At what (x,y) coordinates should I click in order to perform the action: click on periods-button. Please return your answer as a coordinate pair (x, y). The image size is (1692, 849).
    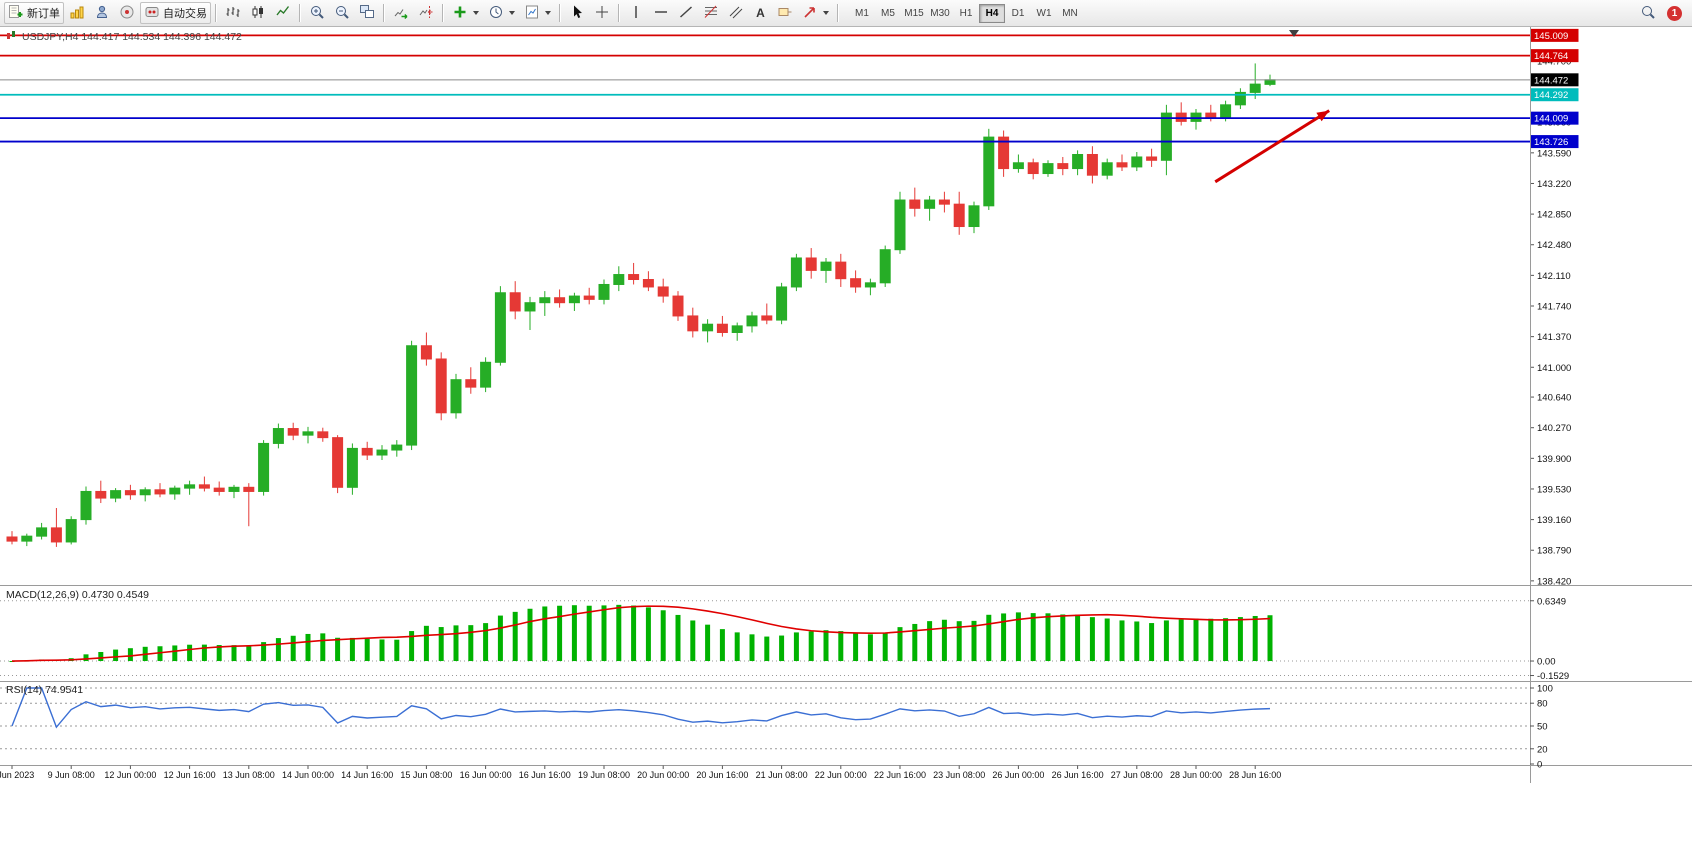
    Looking at the image, I should click on (501, 13).